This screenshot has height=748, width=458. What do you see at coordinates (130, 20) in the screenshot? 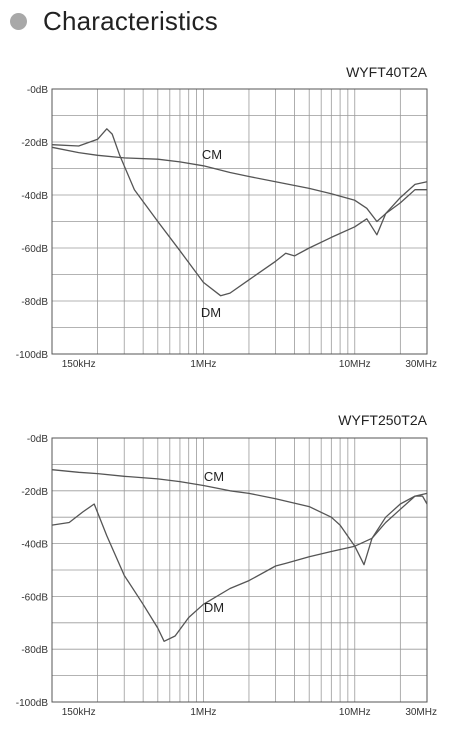
I see `section-title: Characteristics` at bounding box center [130, 20].